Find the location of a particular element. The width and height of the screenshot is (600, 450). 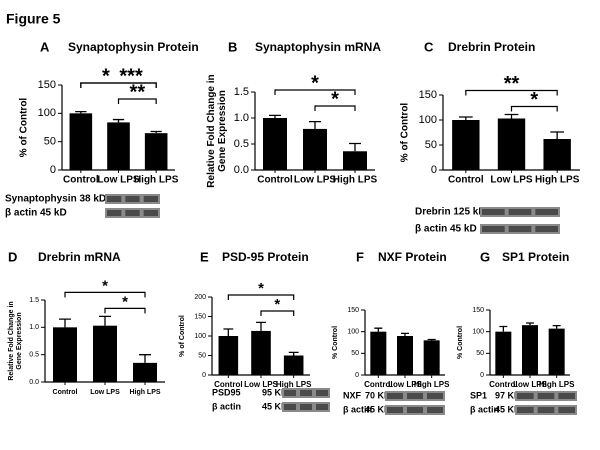

blot-label: NXF is located at coordinates (352, 395).